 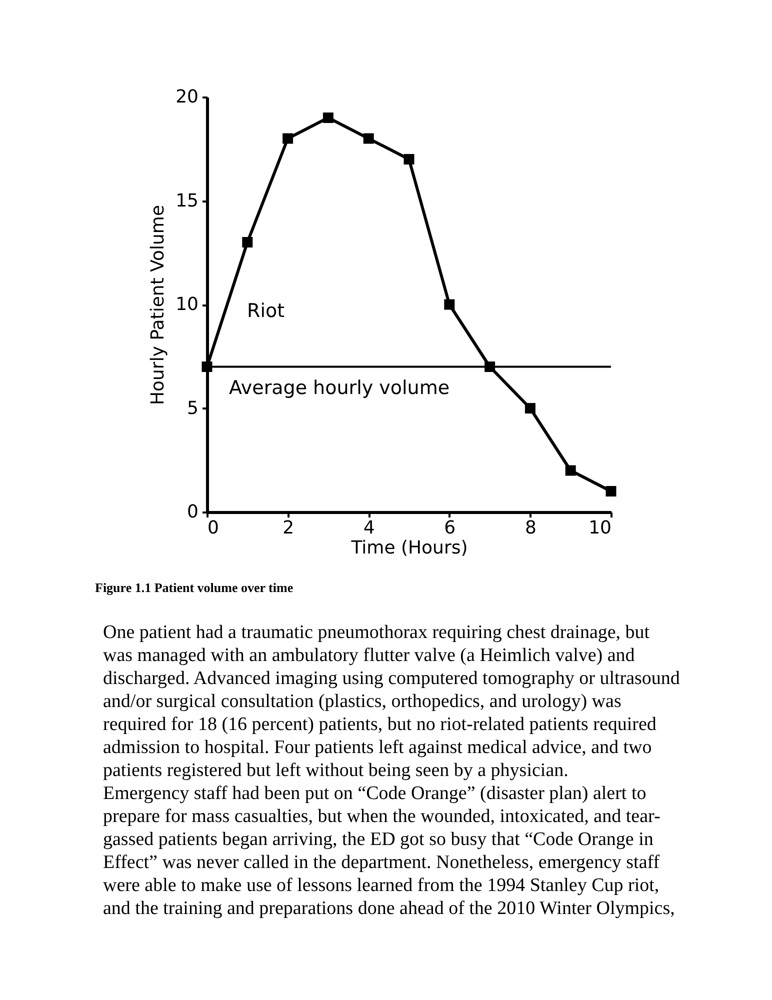 I want to click on x-tick-label: 4, so click(x=369, y=528).